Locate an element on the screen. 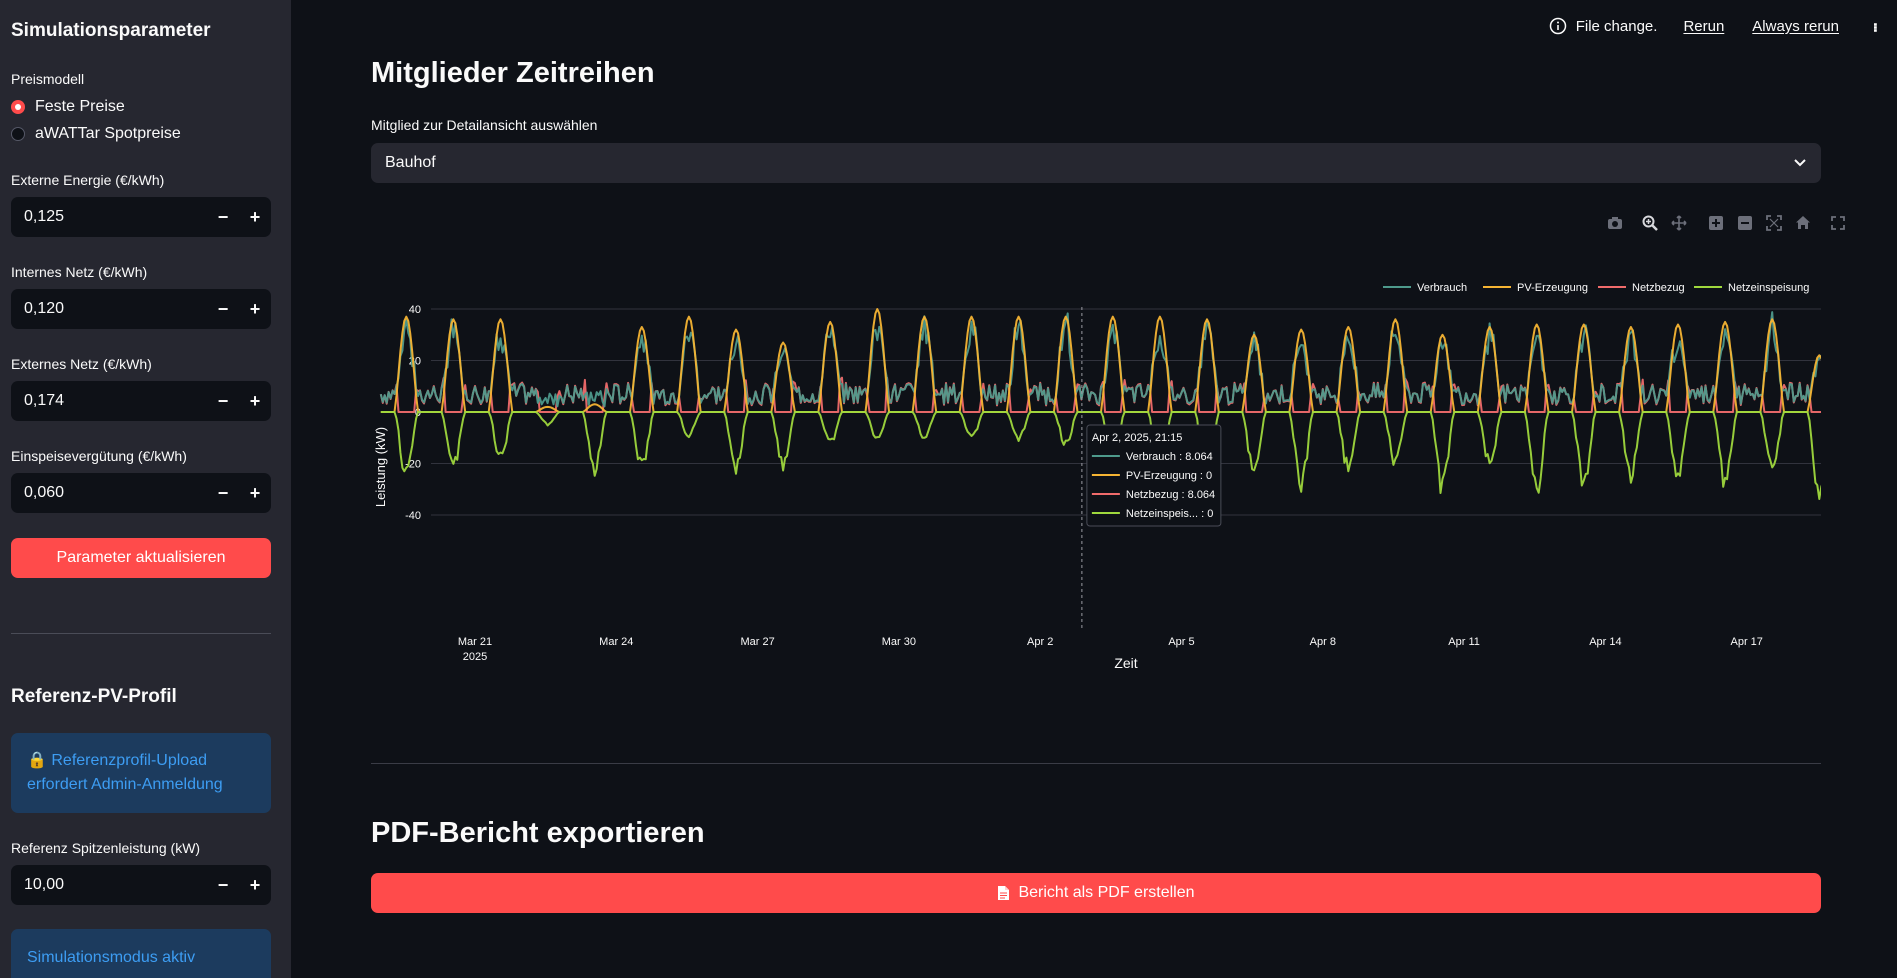 Image resolution: width=1897 pixels, height=978 pixels. tooltip-series-name: Verbrauch is located at coordinates (1151, 457).